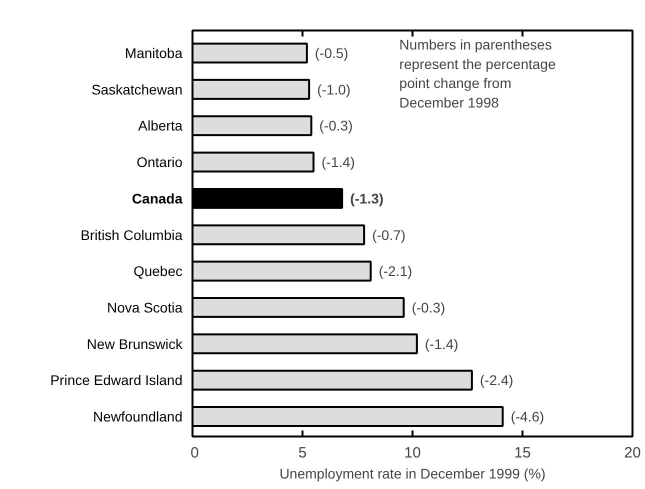  What do you see at coordinates (194, 453) in the screenshot?
I see `x-tick-label: 0` at bounding box center [194, 453].